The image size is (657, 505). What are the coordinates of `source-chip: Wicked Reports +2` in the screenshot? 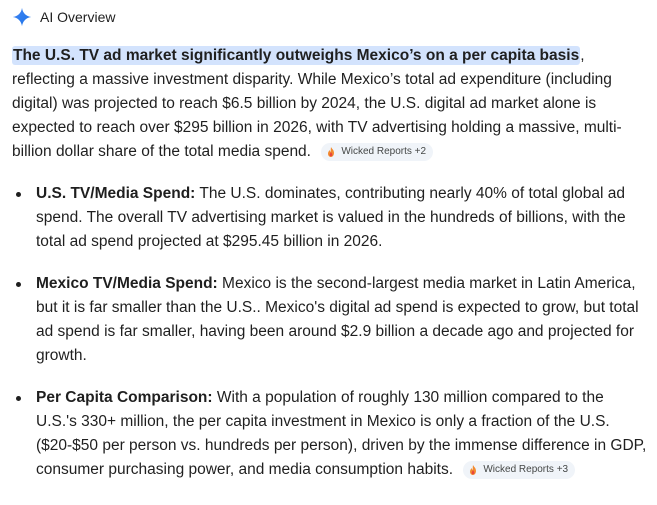 It's located at (377, 151).